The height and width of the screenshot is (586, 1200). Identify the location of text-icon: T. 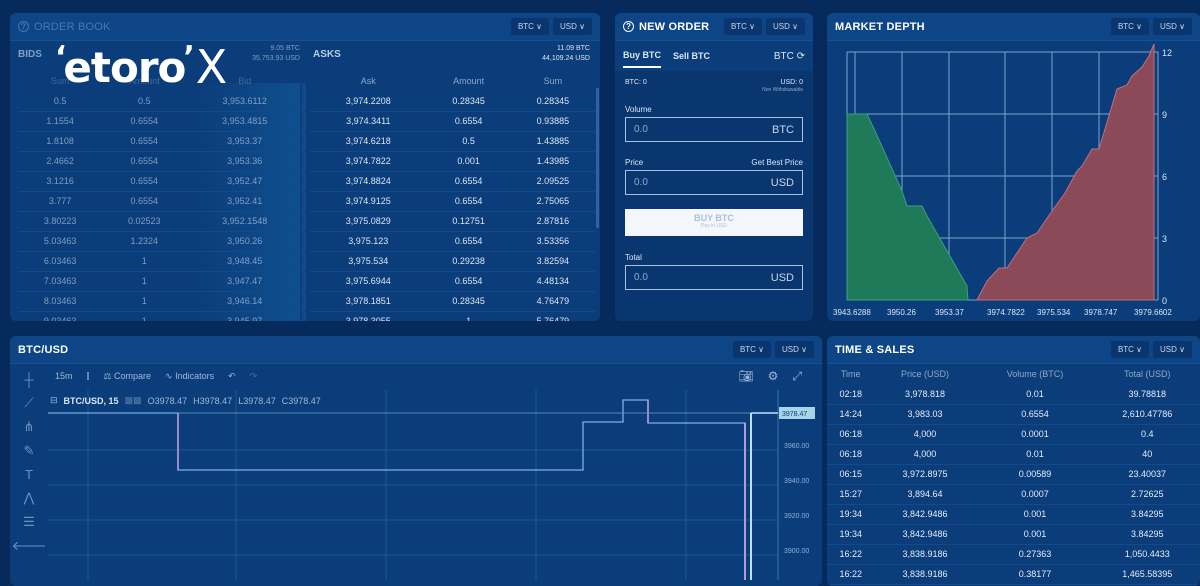
(29, 474).